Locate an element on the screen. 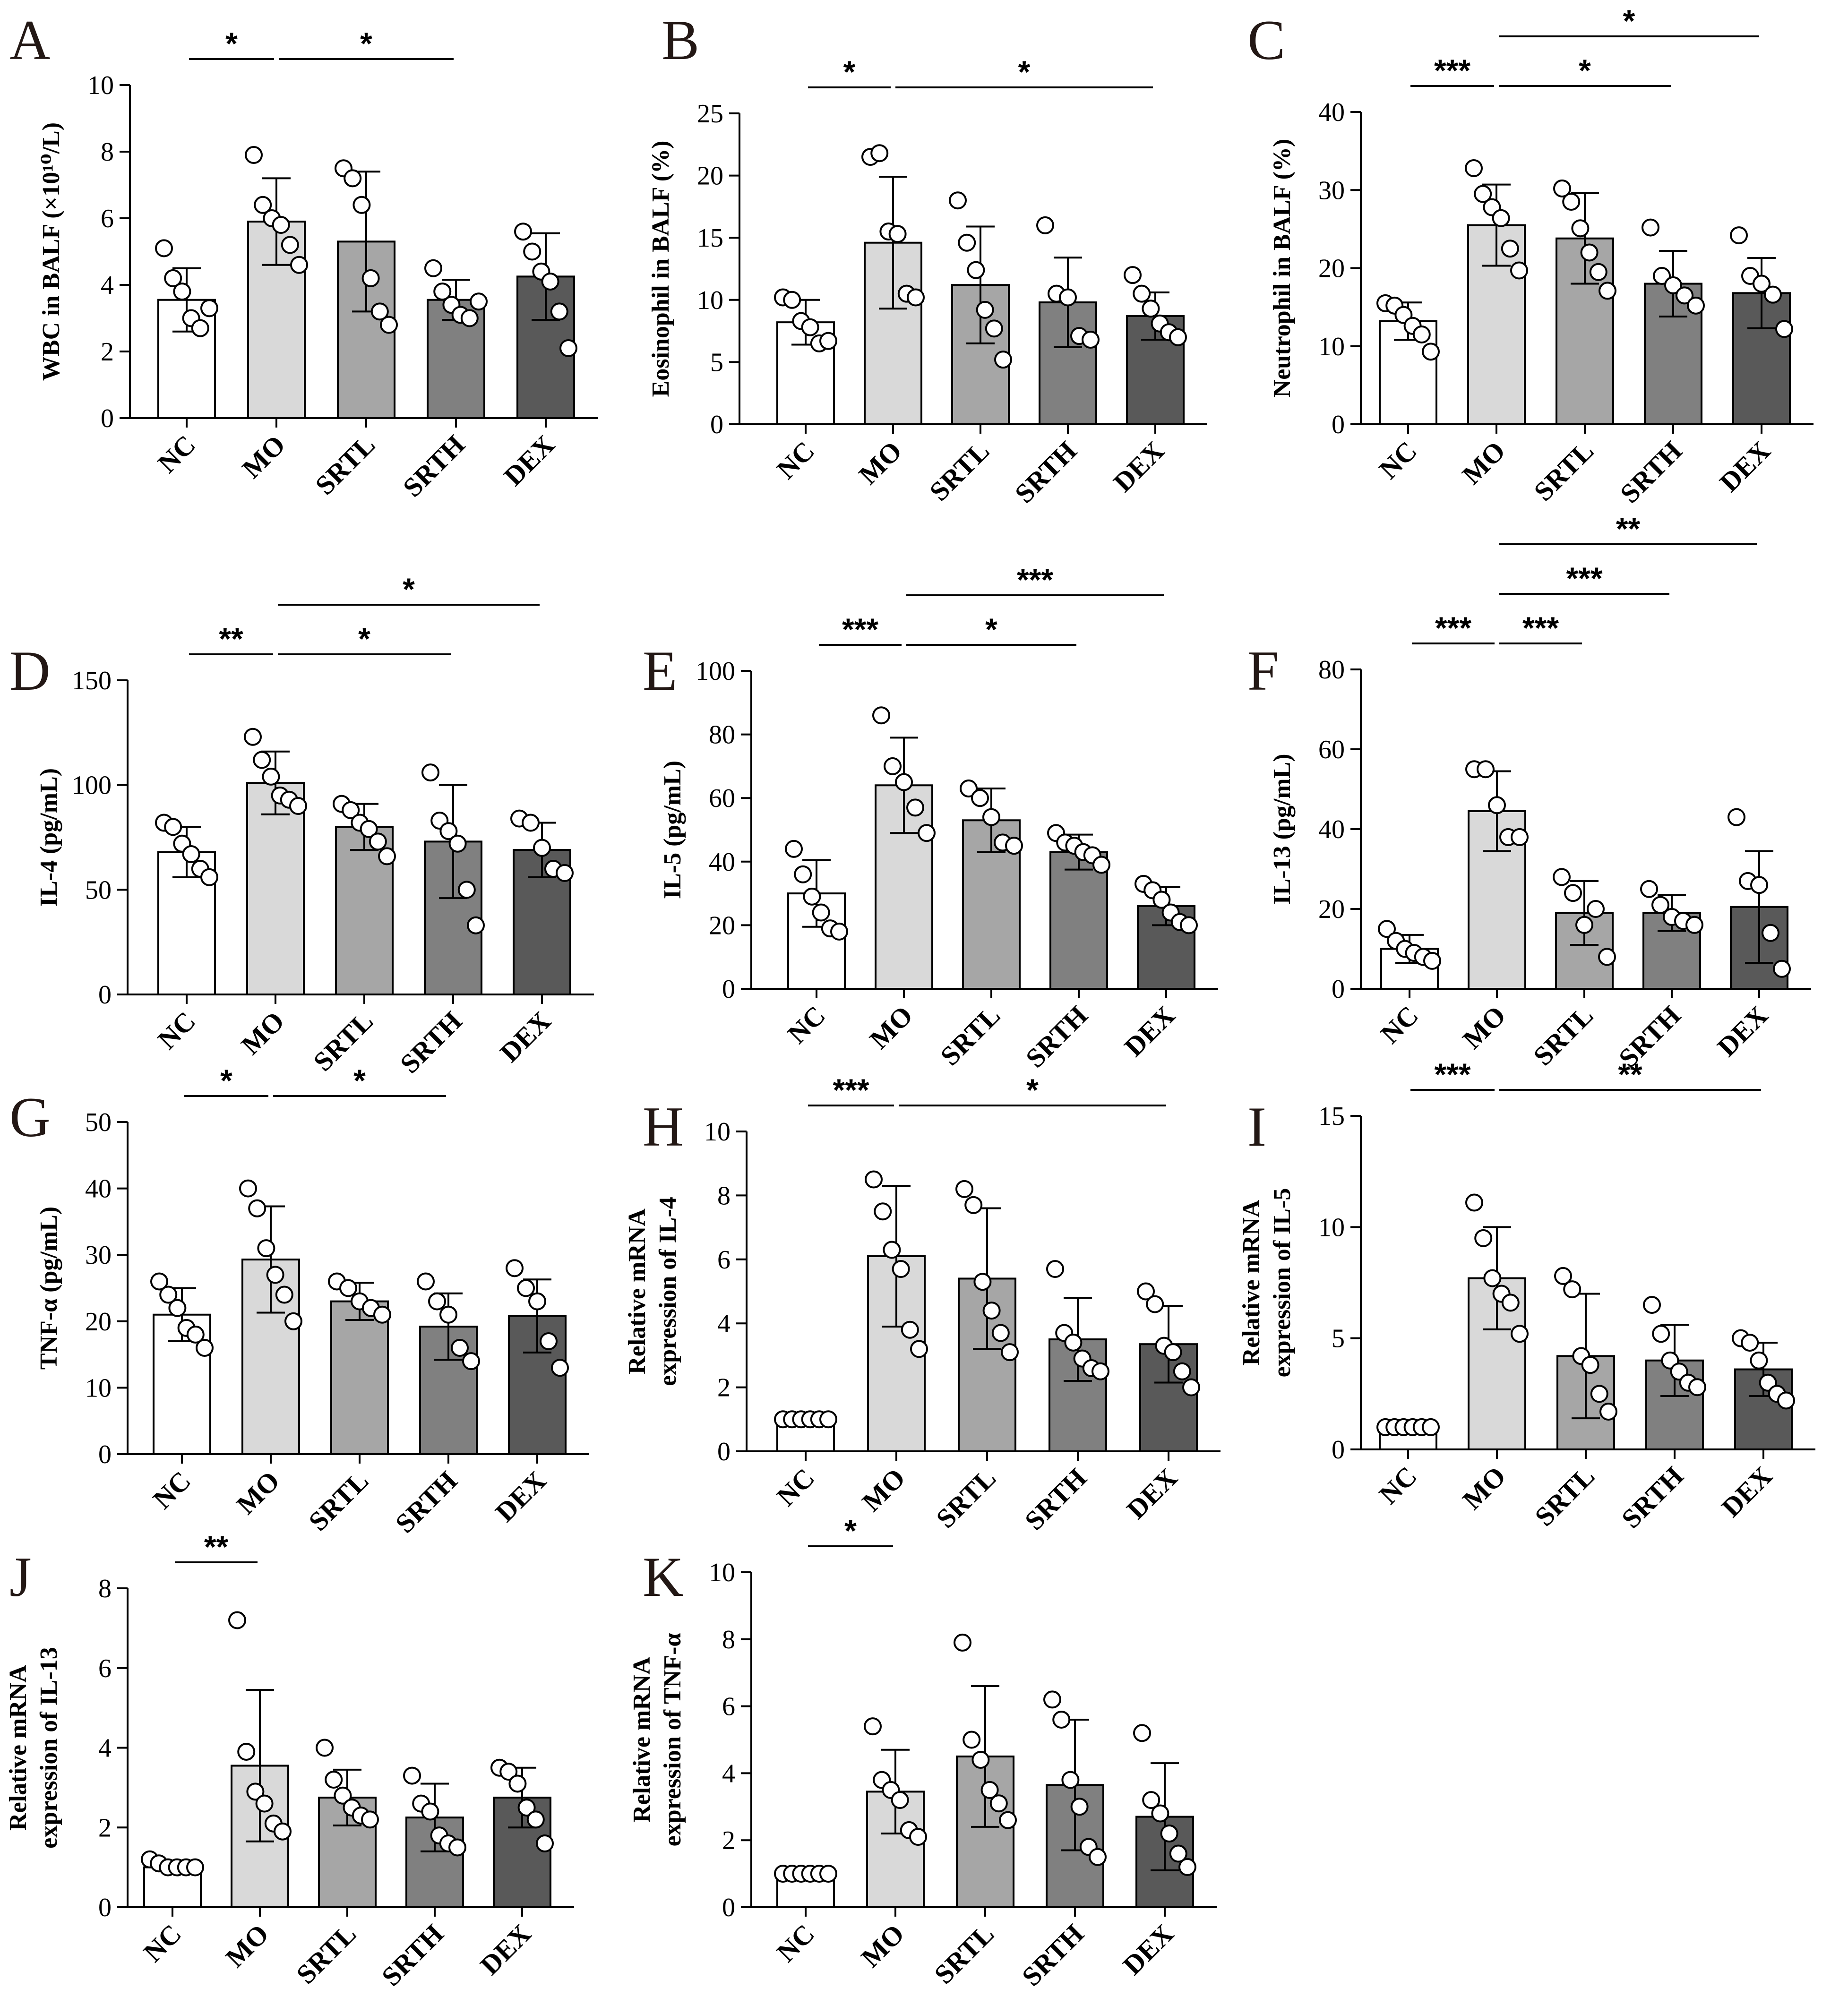 This screenshot has height=2005, width=1848. y-tick-label: 100 is located at coordinates (92, 785).